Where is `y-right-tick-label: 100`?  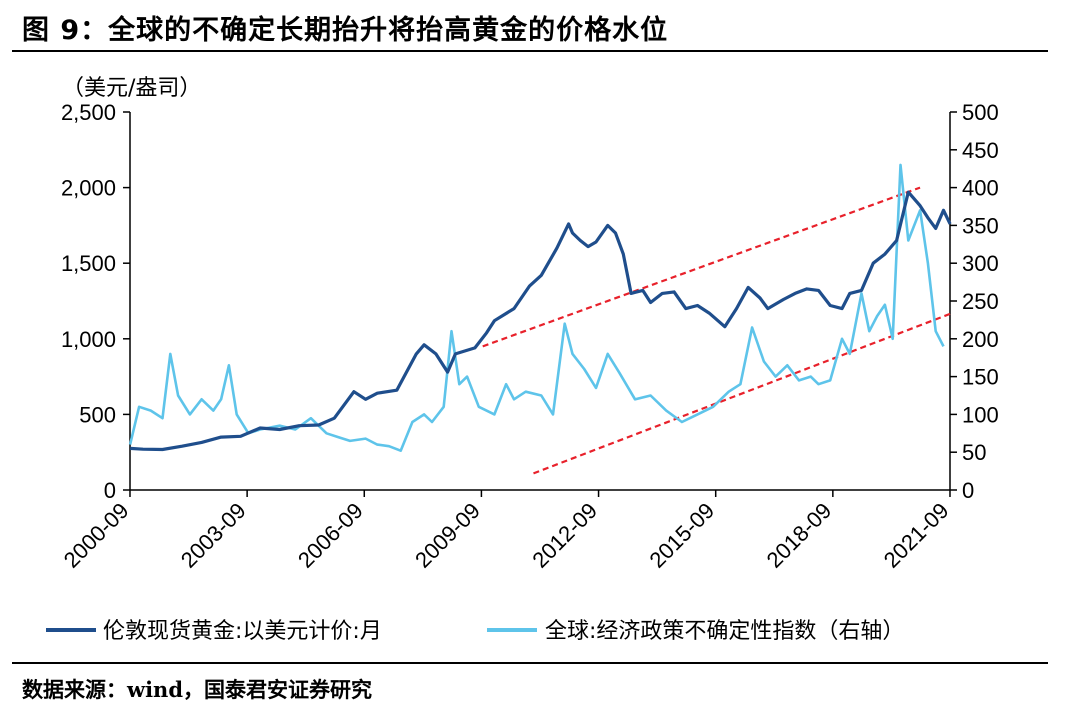
y-right-tick-label: 100 is located at coordinates (980, 414).